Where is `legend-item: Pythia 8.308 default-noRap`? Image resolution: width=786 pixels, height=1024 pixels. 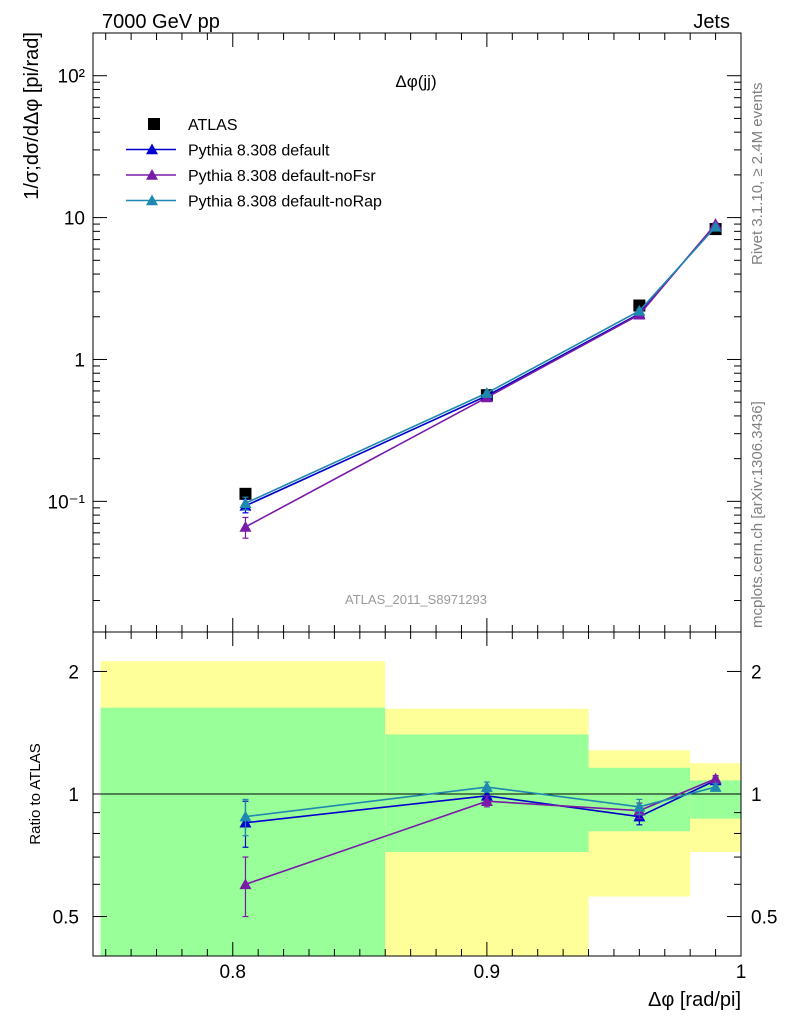
legend-item: Pythia 8.308 default-noRap is located at coordinates (254, 202).